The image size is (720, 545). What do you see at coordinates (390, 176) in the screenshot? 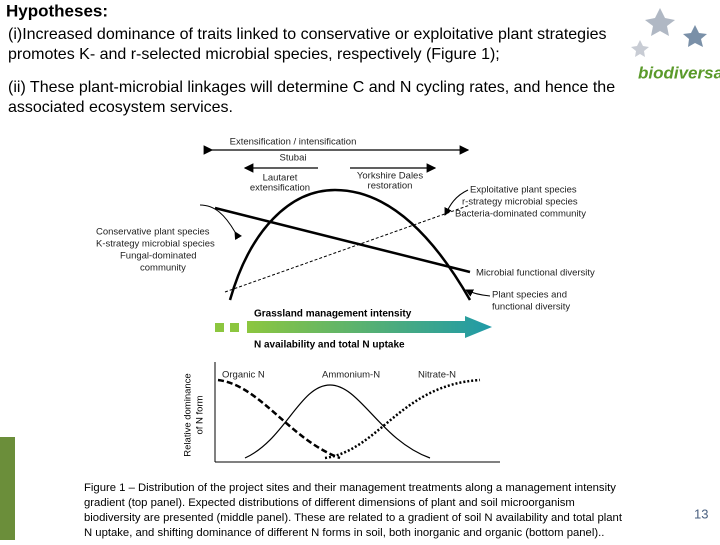
I see `label: Yorkshire Dales` at bounding box center [390, 176].